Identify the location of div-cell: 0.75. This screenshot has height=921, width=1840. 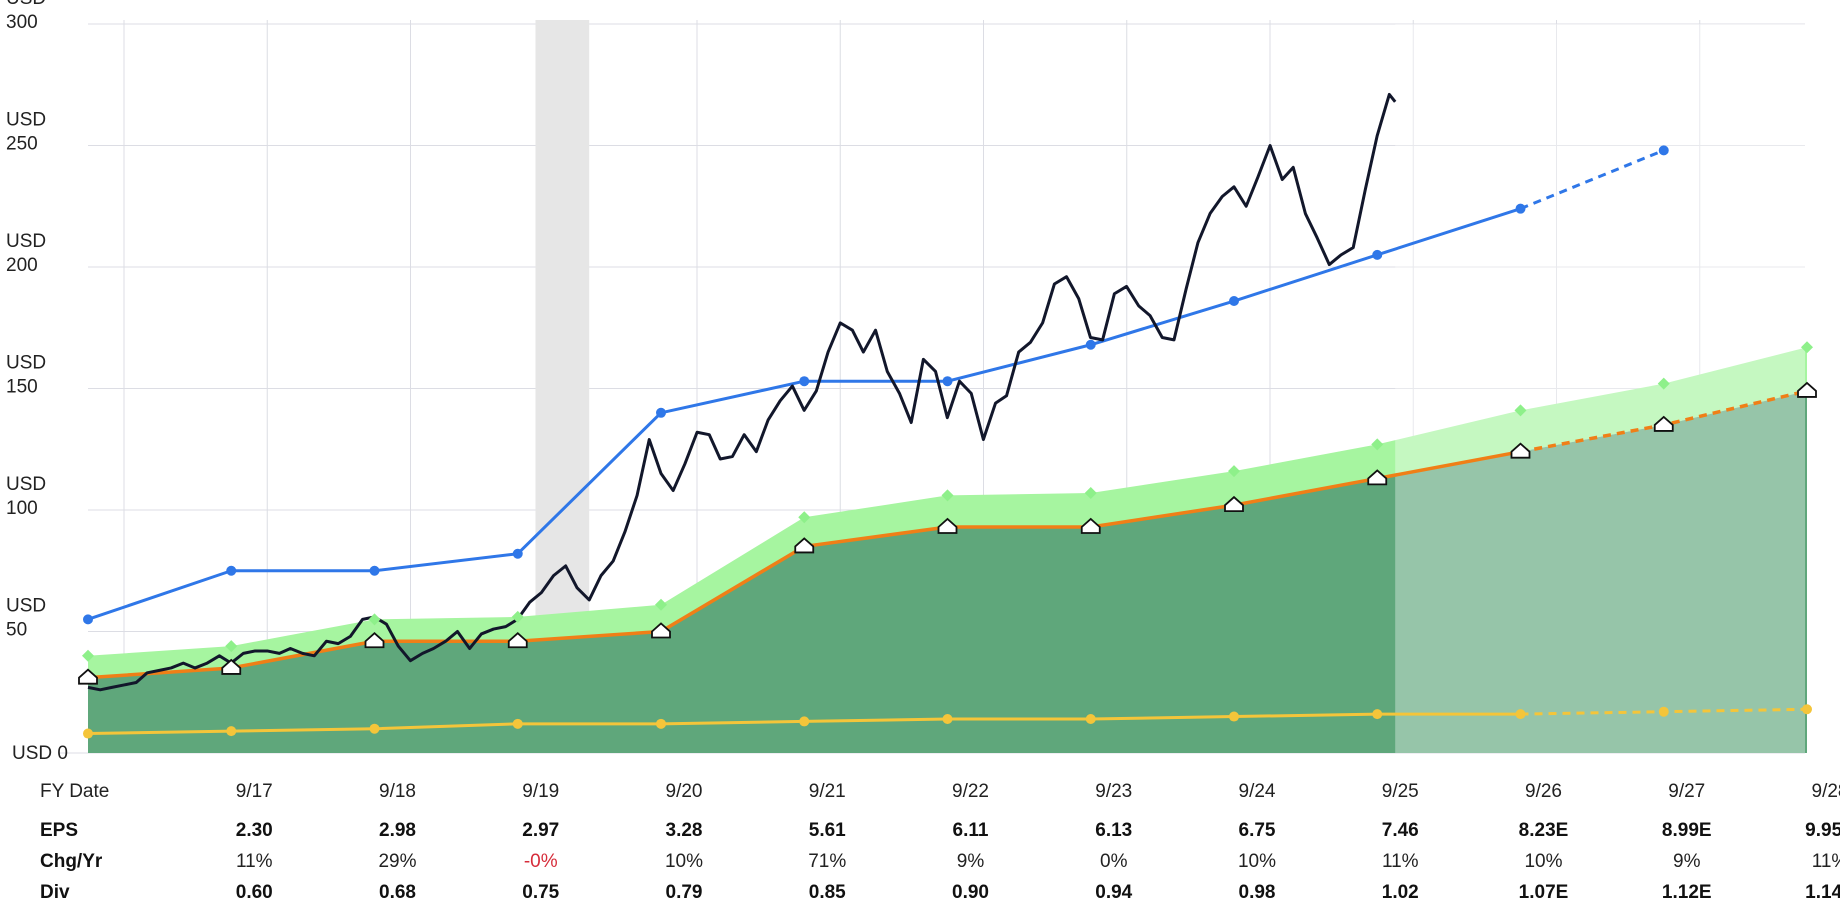
(541, 892).